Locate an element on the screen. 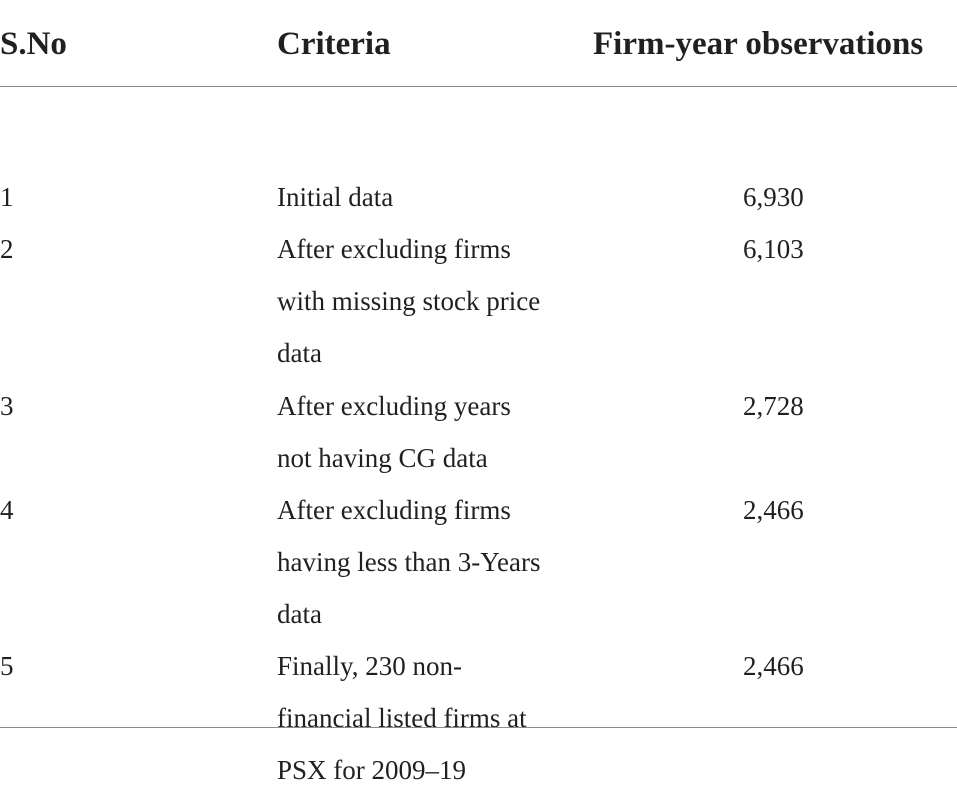 This screenshot has height=796, width=957. table-row: 1 Initial data 6,930 is located at coordinates (478, 197).